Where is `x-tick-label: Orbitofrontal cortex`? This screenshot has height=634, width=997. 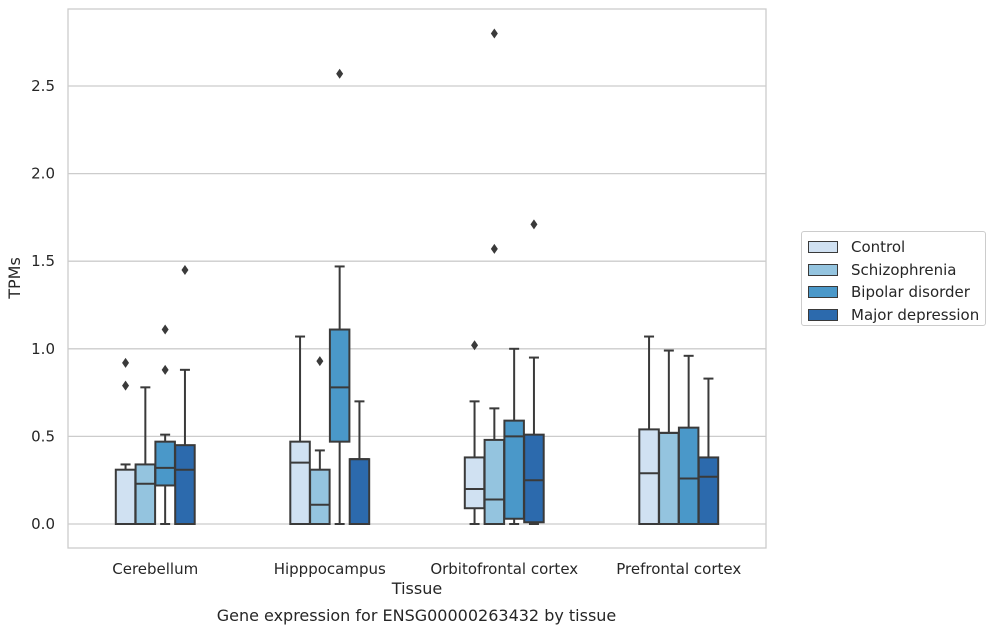
x-tick-label: Orbitofrontal cortex is located at coordinates (504, 569).